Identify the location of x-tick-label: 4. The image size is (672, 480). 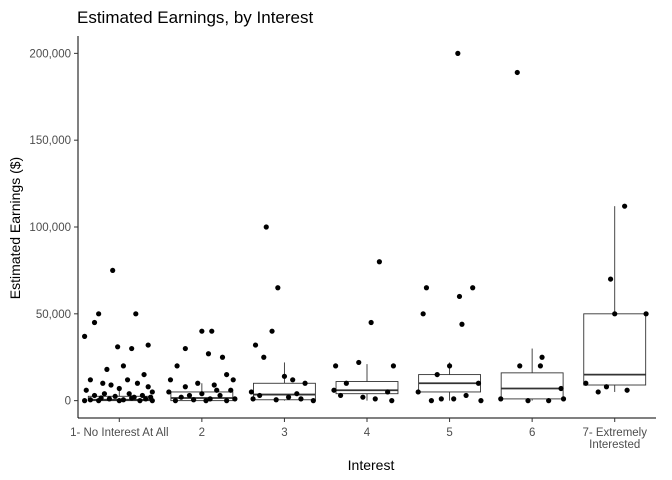
(367, 433).